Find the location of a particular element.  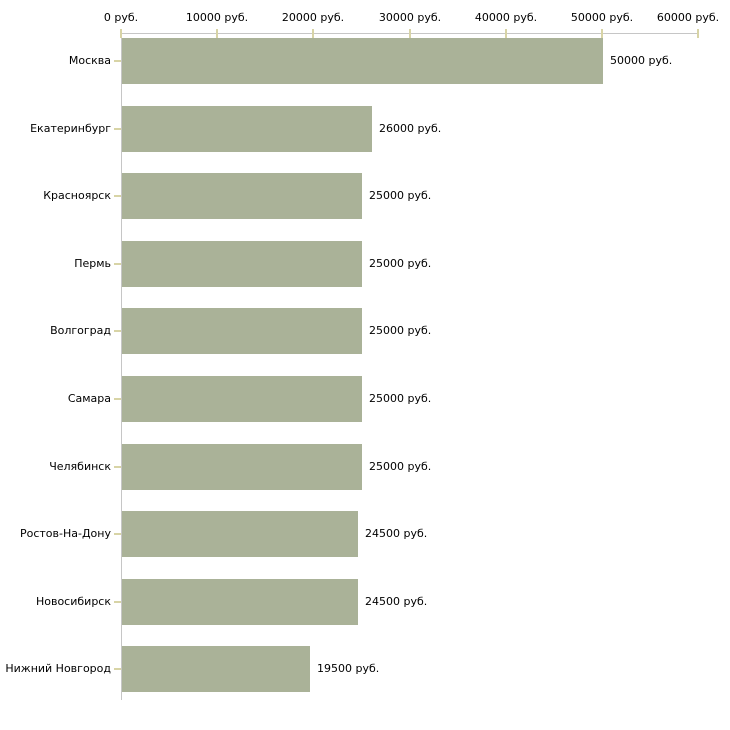

x-axis-tick-label: 0 руб. is located at coordinates (121, 17).